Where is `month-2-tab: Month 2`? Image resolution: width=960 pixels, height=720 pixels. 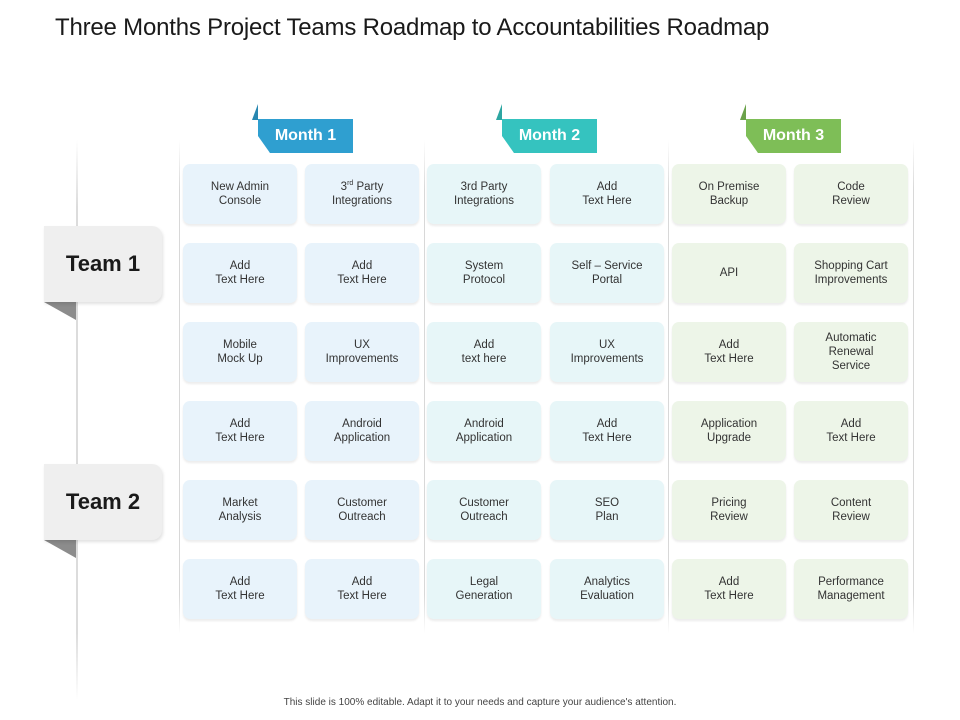 month-2-tab: Month 2 is located at coordinates (549, 136).